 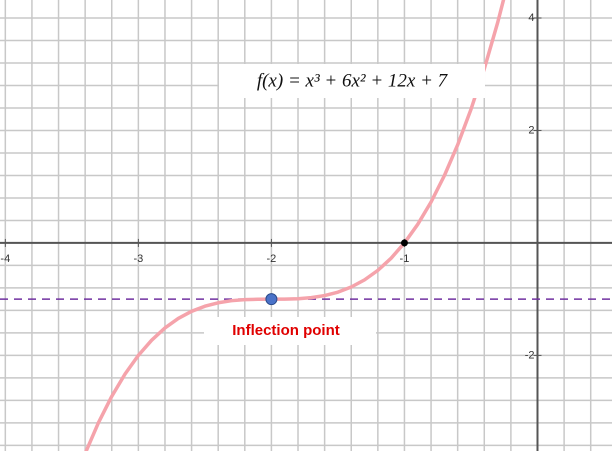 I want to click on points, so click(x=336, y=272).